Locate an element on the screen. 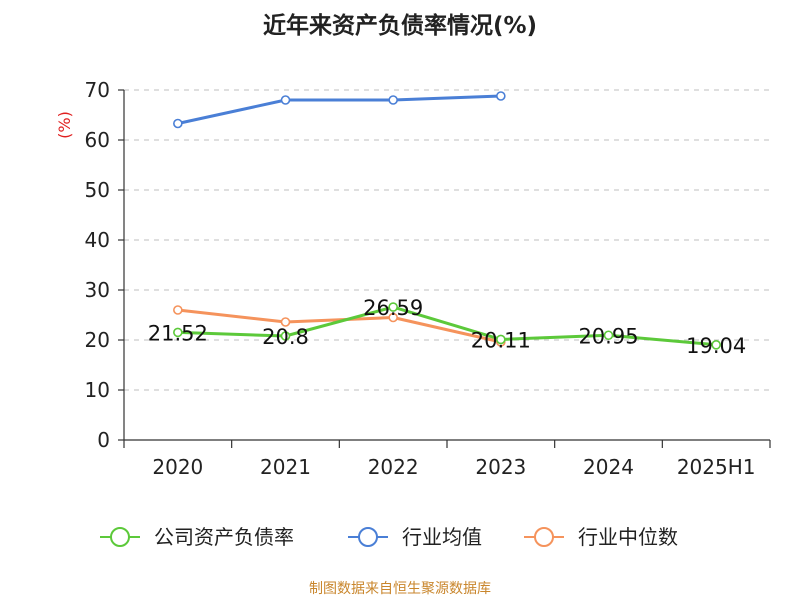  data-label: 21.52 is located at coordinates (178, 333).